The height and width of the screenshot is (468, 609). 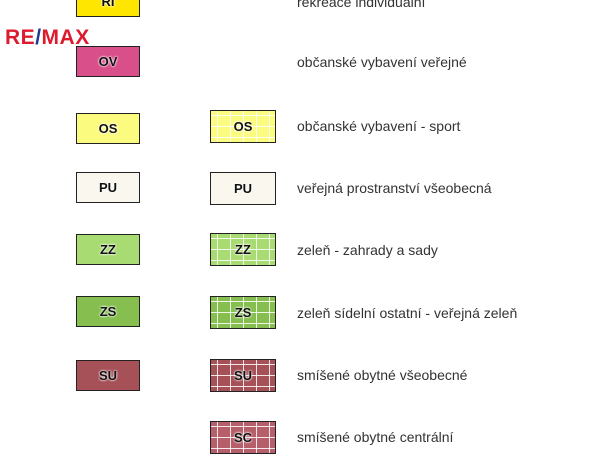 I want to click on legend-label-zs: zeleň sídelní ostatní - veřejná zeleň, so click(x=407, y=313).